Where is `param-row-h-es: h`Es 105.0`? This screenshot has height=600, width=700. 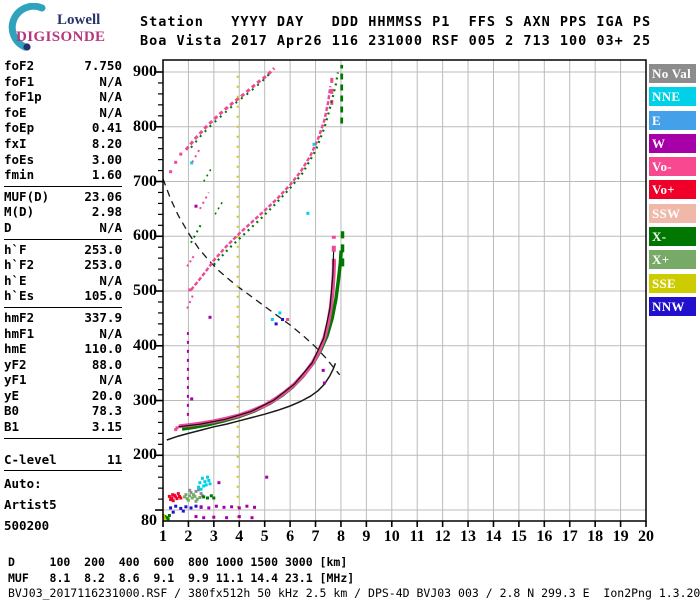
param-row-h-es: h`Es 105.0 is located at coordinates (63, 296).